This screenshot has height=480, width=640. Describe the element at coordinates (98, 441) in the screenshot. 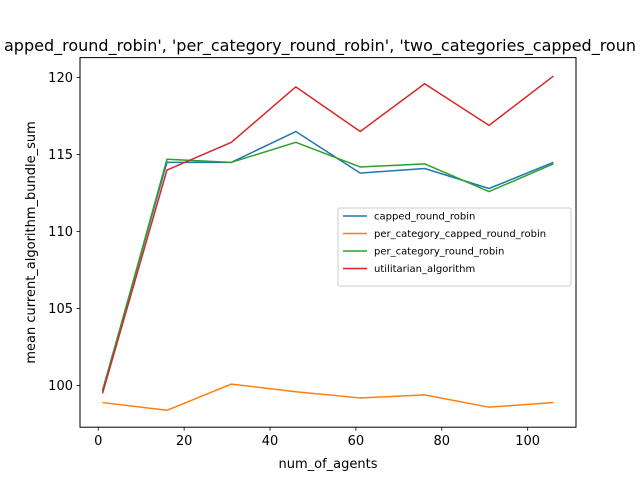

I see `x-tick-label: 0` at that location.